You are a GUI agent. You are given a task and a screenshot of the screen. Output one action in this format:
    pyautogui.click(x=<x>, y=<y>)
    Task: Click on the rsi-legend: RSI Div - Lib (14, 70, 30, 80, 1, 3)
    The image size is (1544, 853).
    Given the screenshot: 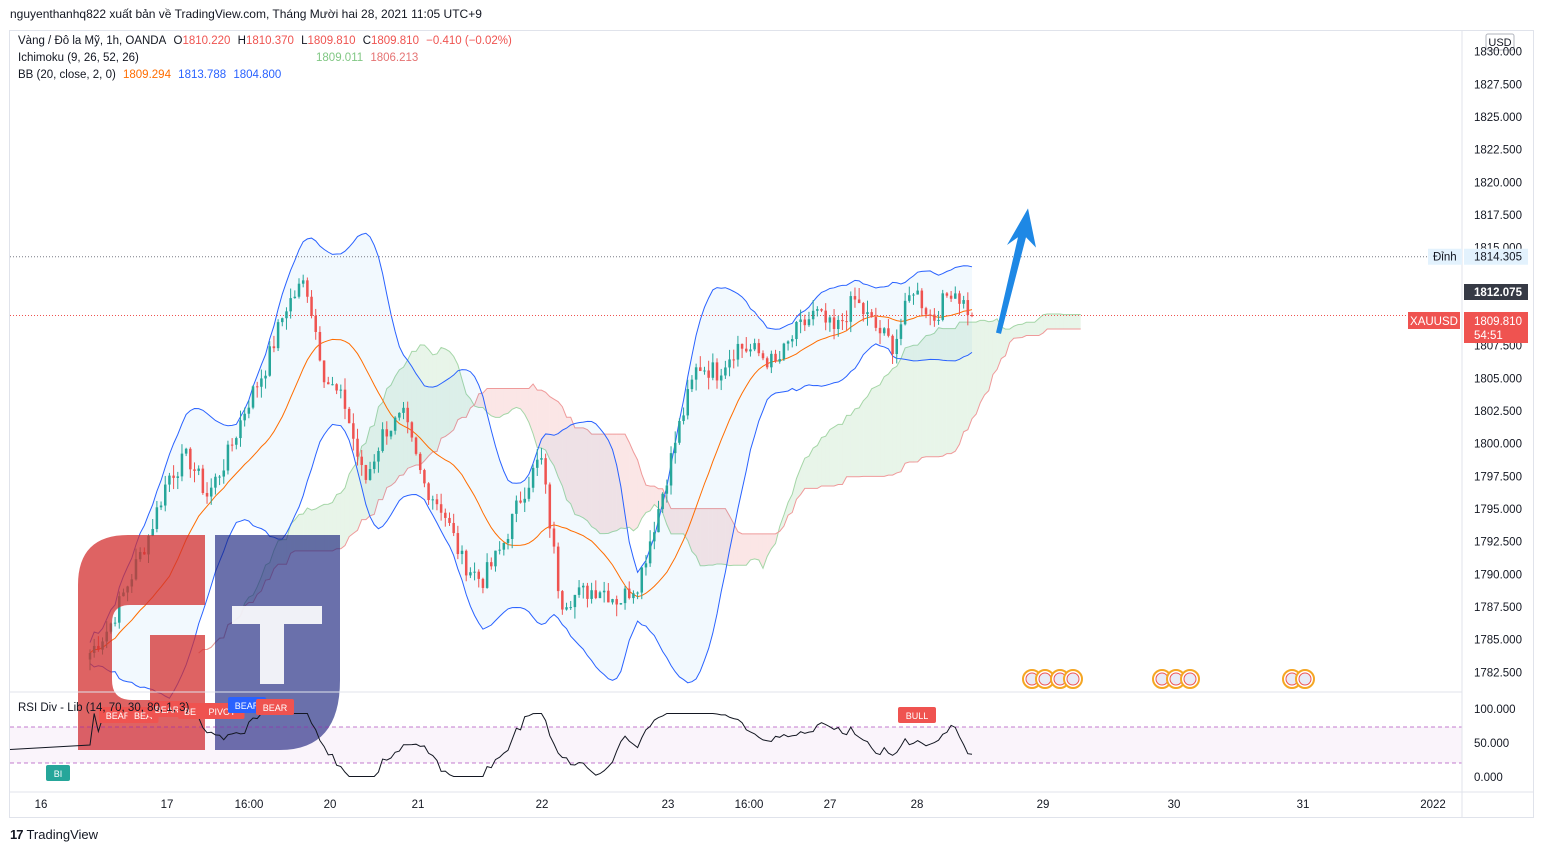 What is the action you would take?
    pyautogui.click(x=105, y=708)
    